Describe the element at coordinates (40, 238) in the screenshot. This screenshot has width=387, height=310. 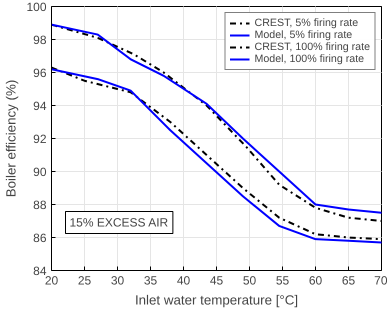
I see `y-tick-label: 86` at that location.